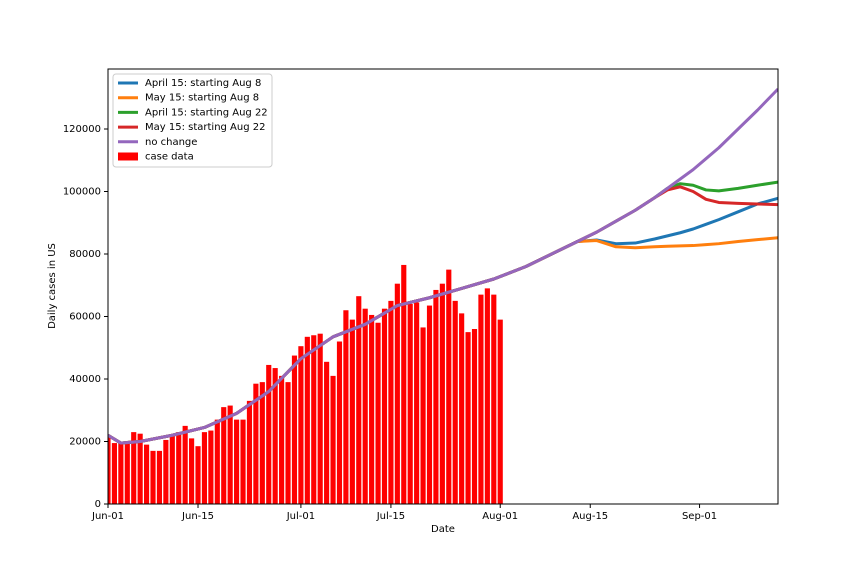 The height and width of the screenshot is (576, 864). I want to click on legend-label: no change, so click(171, 142).